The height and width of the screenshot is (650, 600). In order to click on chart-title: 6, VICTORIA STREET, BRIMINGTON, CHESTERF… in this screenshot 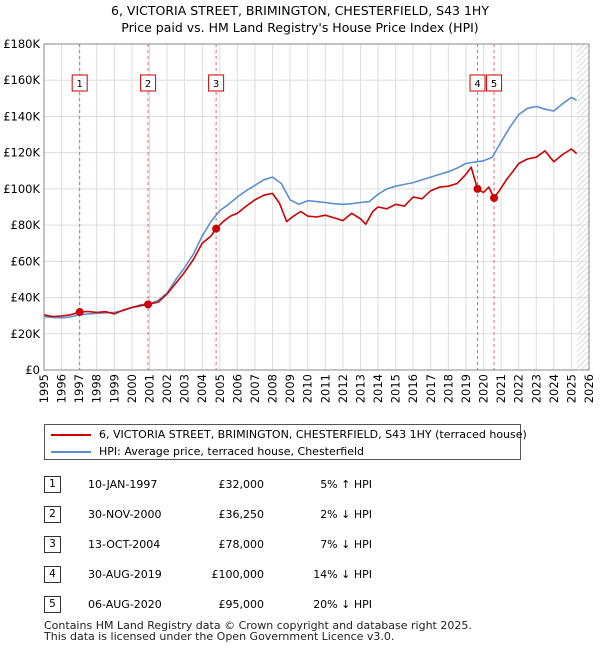, I will do `click(300, 19)`.